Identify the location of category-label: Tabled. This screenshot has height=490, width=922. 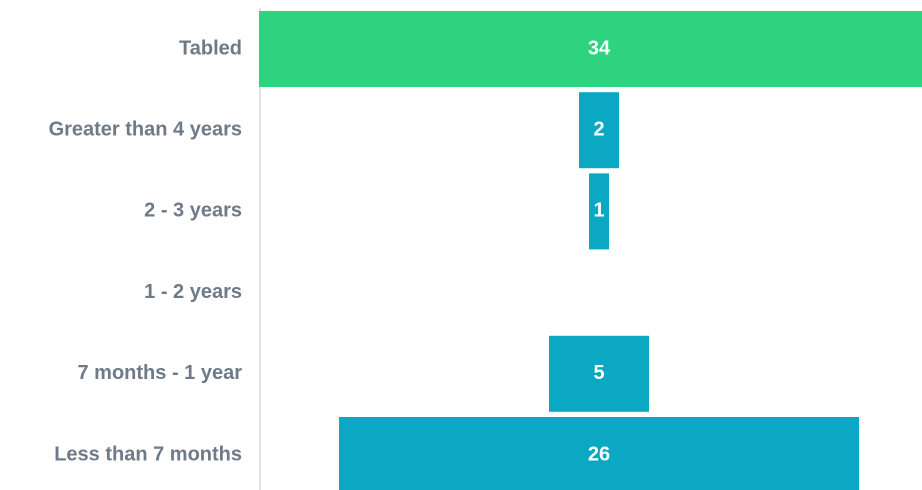
(210, 48).